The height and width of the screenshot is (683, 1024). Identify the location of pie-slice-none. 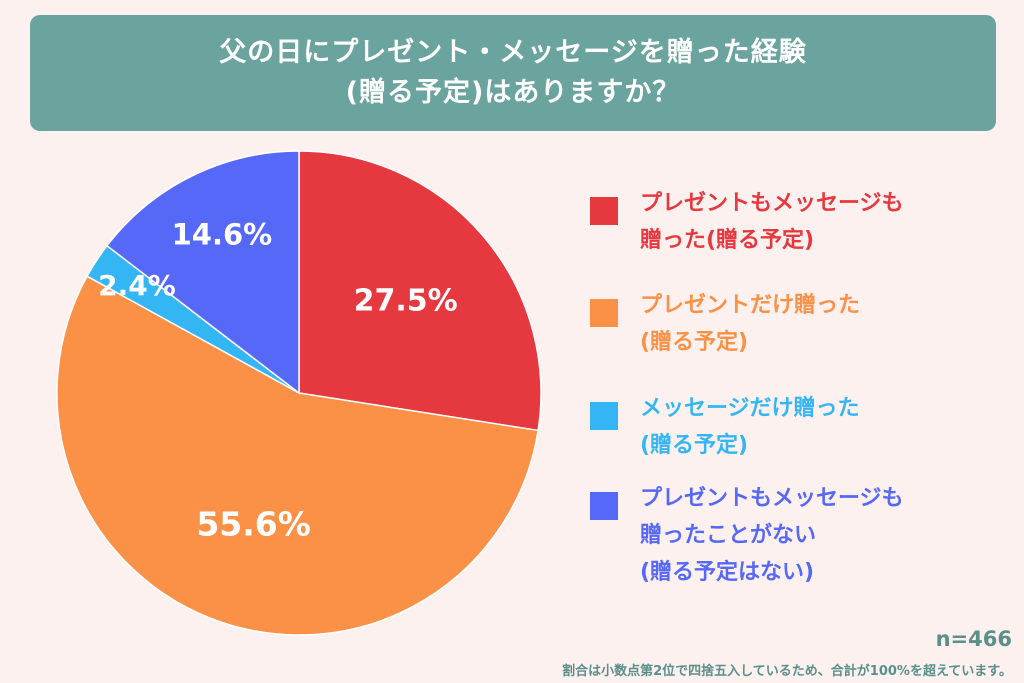
(202, 272).